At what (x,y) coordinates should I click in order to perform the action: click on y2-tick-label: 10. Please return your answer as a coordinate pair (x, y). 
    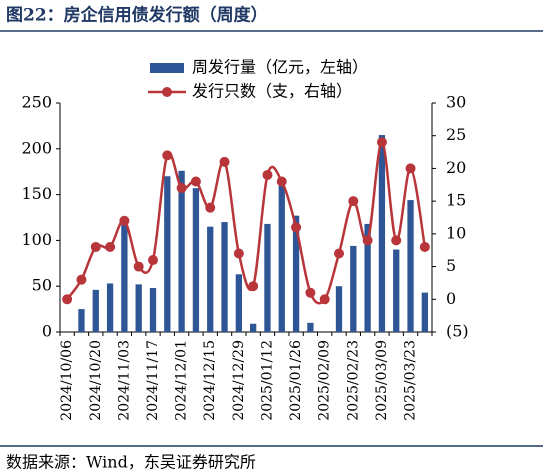
    Looking at the image, I should click on (456, 232).